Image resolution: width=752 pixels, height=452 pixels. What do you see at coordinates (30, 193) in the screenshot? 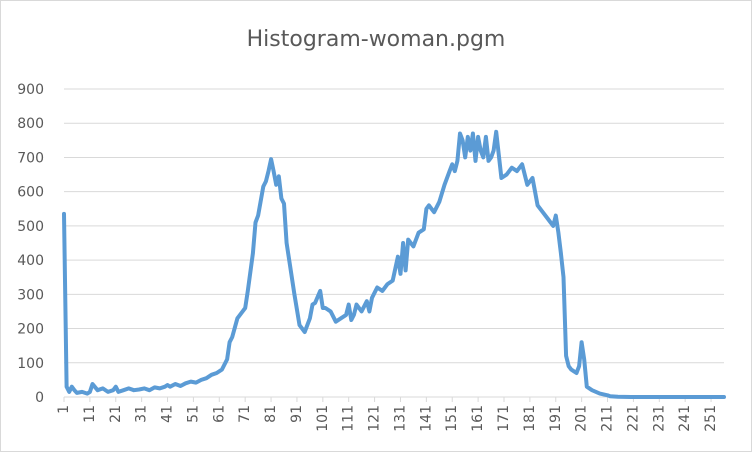
I see `y-tick-label-600: 600` at bounding box center [30, 193].